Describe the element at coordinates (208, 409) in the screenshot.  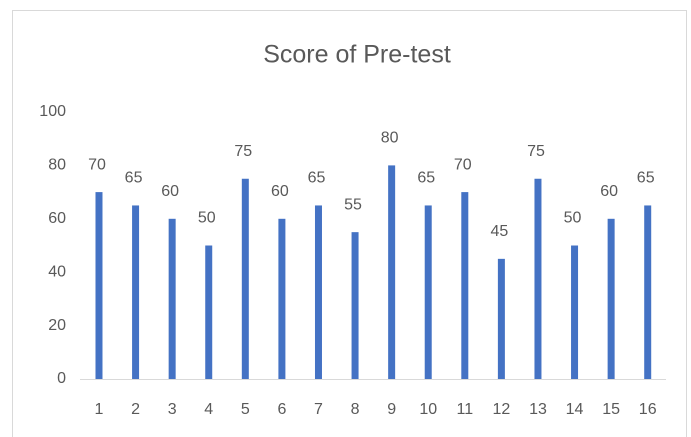
I see `x-tick-label: 4` at that location.